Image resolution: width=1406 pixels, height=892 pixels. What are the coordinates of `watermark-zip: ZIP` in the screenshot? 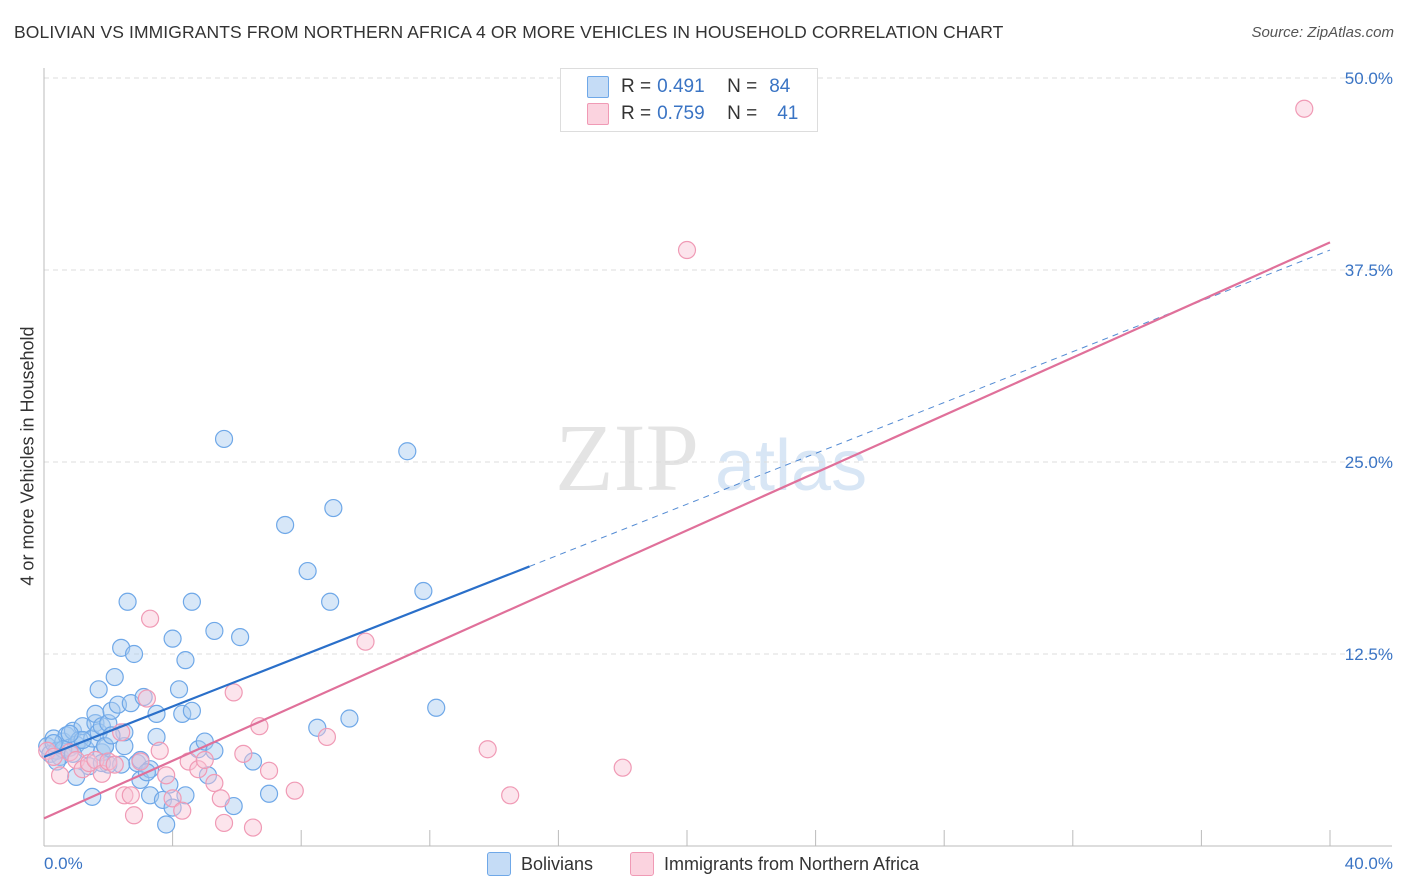 It's located at (627, 457).